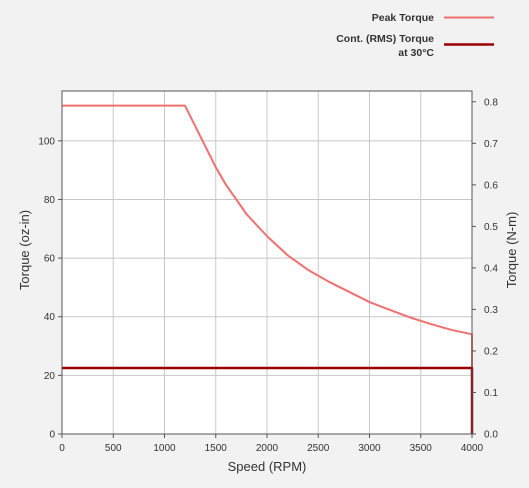 This screenshot has width=529, height=488. I want to click on y-axis-label: Torque (oz-in), so click(24, 250).